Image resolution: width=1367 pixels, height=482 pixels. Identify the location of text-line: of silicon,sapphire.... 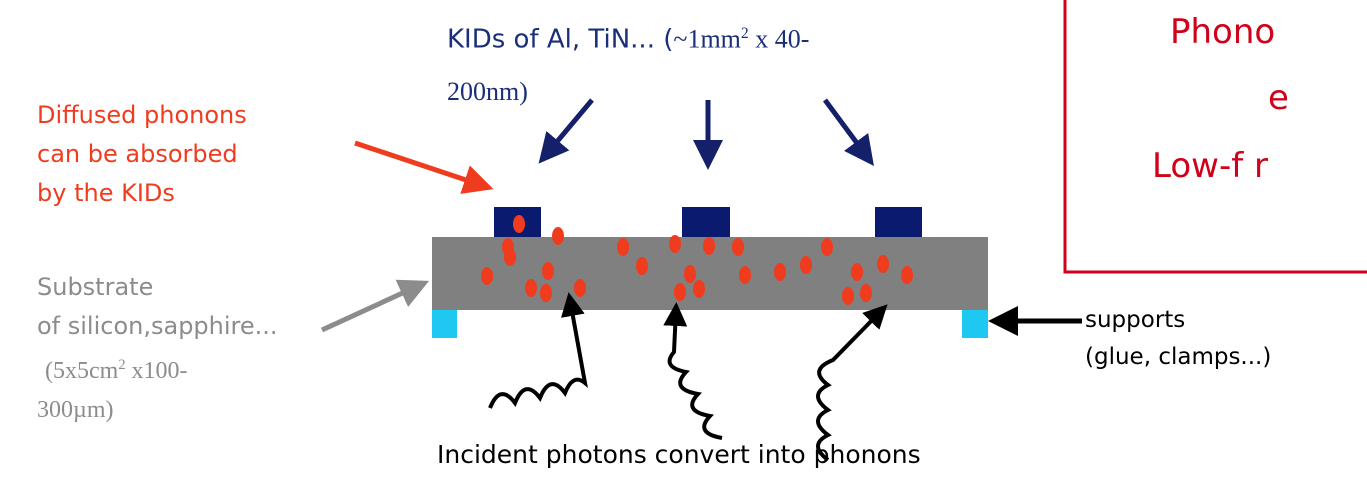
(157, 326).